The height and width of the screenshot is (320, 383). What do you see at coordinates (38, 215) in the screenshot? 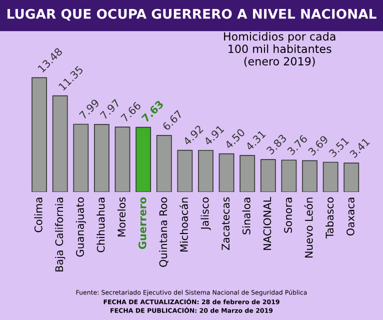
I see `x-tick-label: Colima` at bounding box center [38, 215].